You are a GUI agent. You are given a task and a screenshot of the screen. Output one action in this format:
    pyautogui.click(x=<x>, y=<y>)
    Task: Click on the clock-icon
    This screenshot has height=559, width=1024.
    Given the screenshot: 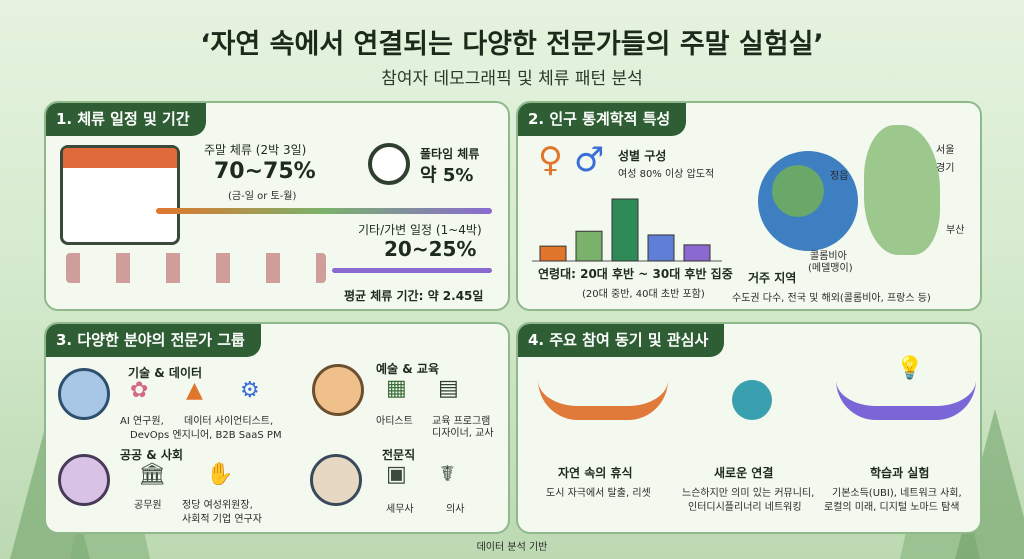 What is the action you would take?
    pyautogui.click(x=389, y=164)
    